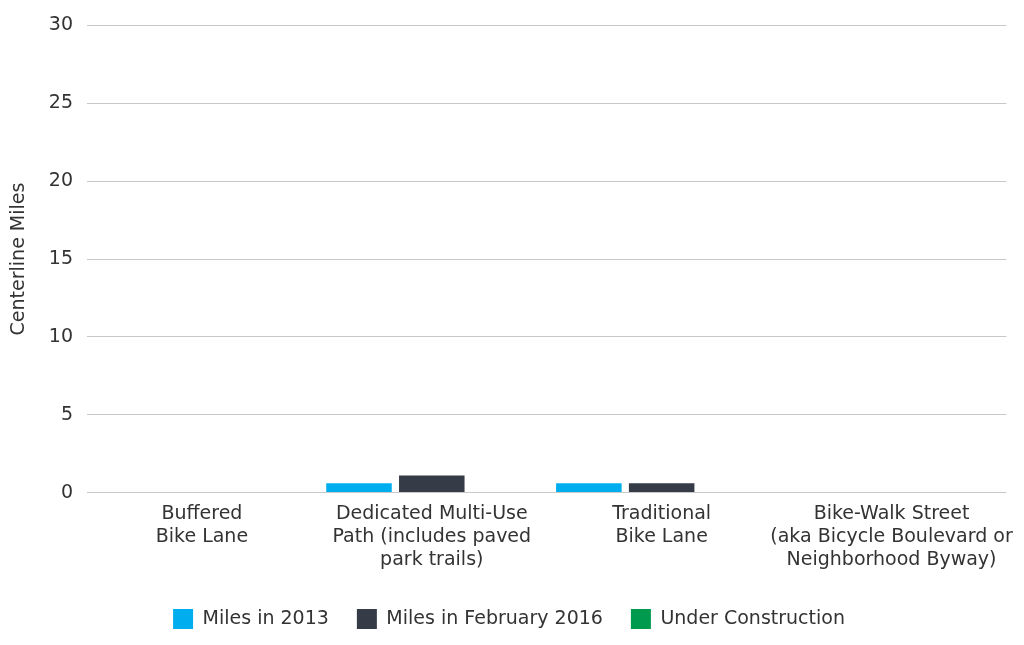 The height and width of the screenshot is (645, 1024). I want to click on x-tick-label: Traditional Bike Lane, so click(661, 523).